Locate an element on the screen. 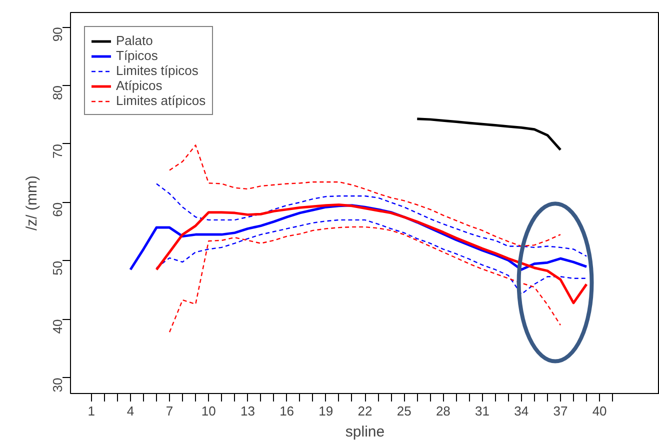 This screenshot has height=443, width=659. x-tick-label: 34 is located at coordinates (521, 411).